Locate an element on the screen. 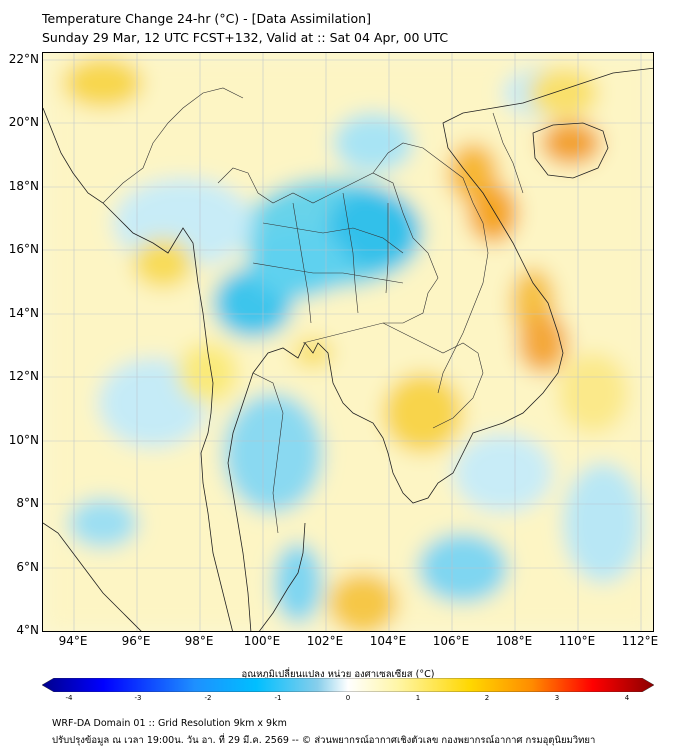 The height and width of the screenshot is (756, 676). lon-label-100e: 100°E is located at coordinates (262, 641).